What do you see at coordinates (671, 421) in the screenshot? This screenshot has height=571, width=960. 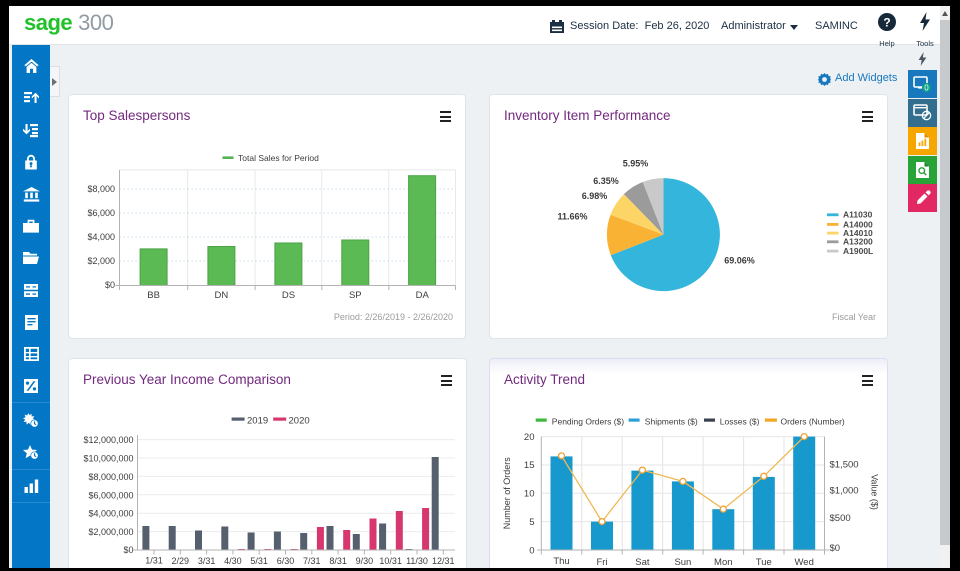 I see `svg-text: Shipments ($)` at bounding box center [671, 421].